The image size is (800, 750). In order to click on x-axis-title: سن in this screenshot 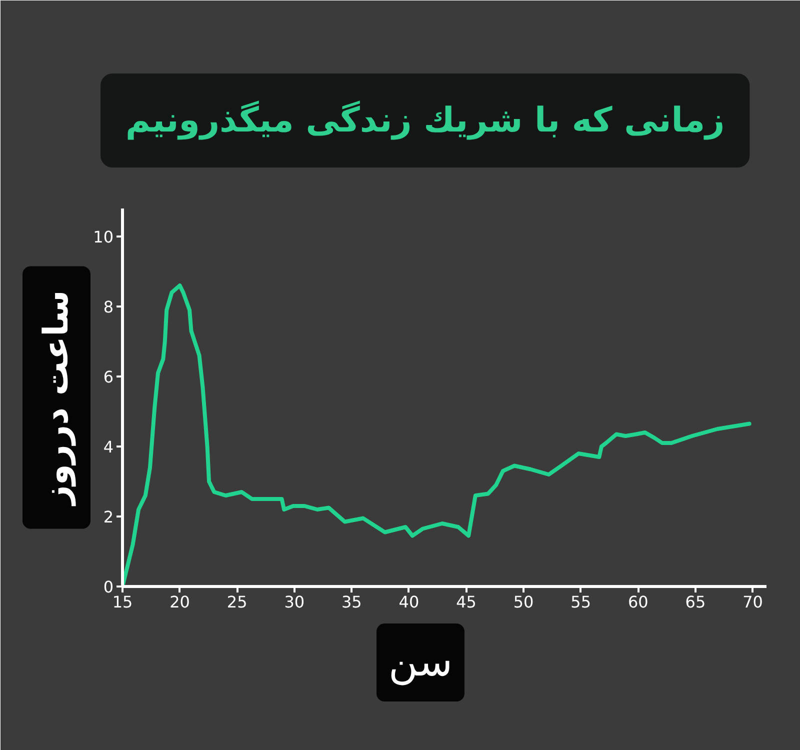, I will do `click(420, 663)`.